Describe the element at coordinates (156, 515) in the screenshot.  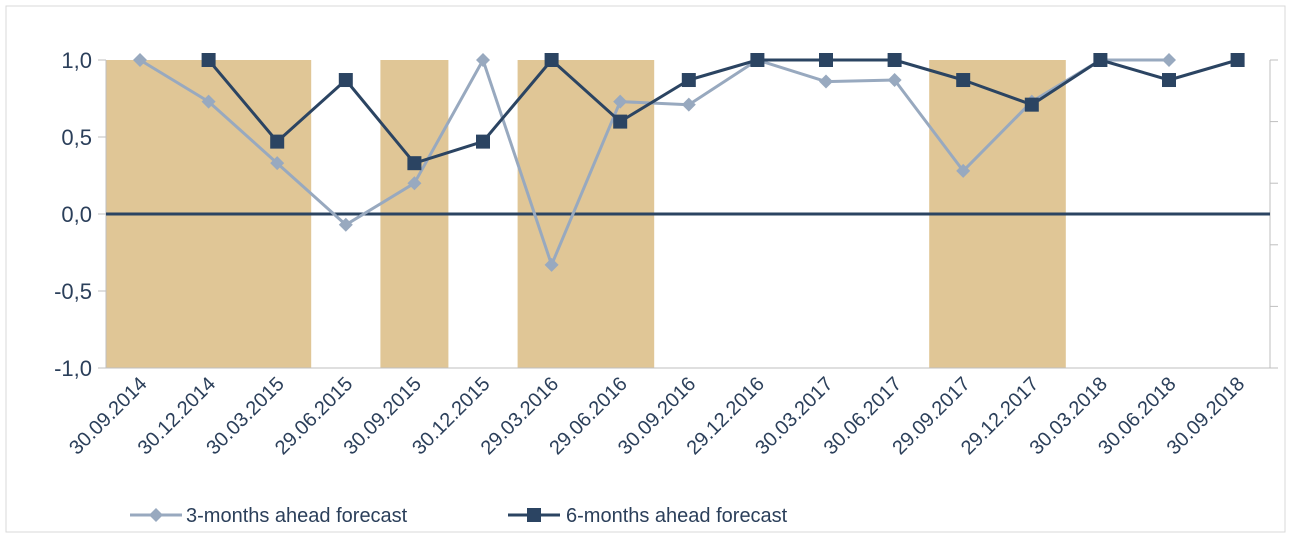
I see `legend-marker-diamond` at that location.